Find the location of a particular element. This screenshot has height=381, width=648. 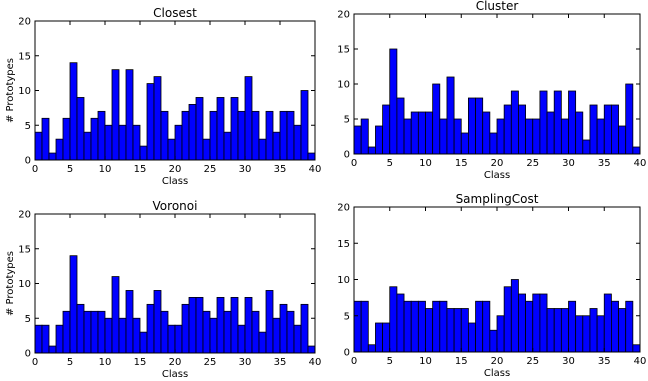

x-tick-label: 40 is located at coordinates (640, 163).